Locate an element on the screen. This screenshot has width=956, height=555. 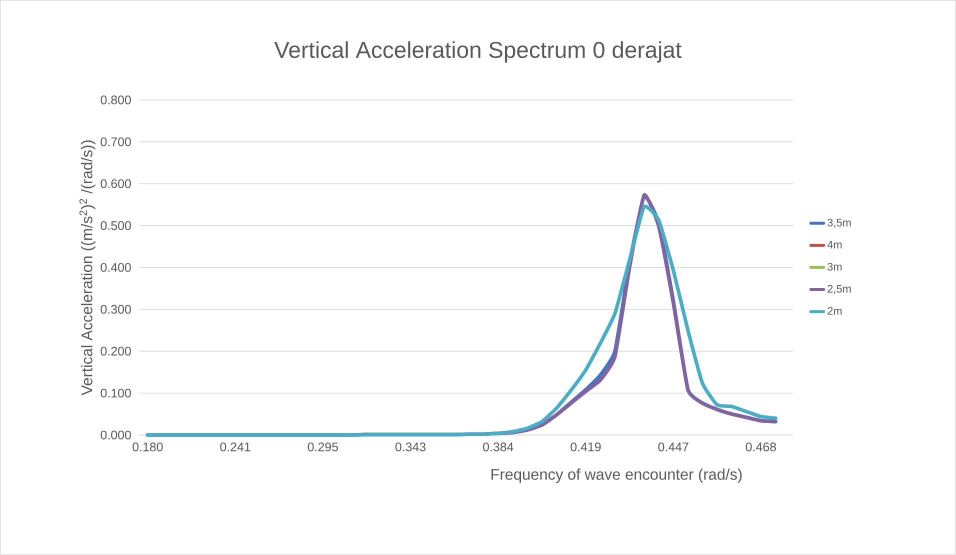
x-tick-label: 0.241 is located at coordinates (235, 447).